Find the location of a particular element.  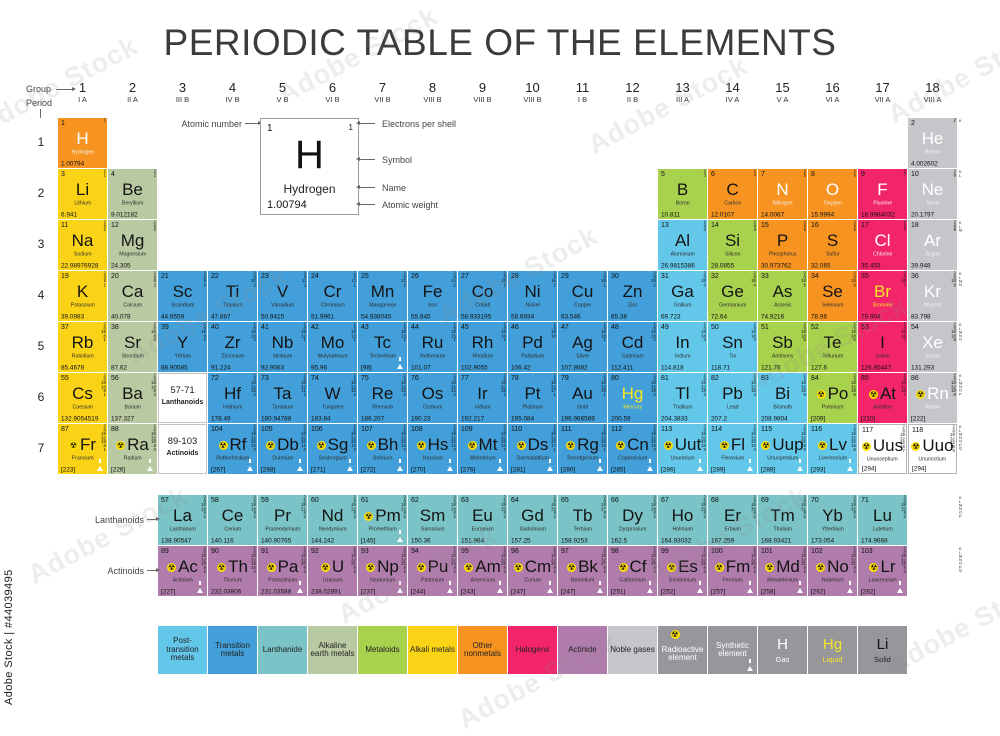

atomic-number: 25 is located at coordinates (365, 276).